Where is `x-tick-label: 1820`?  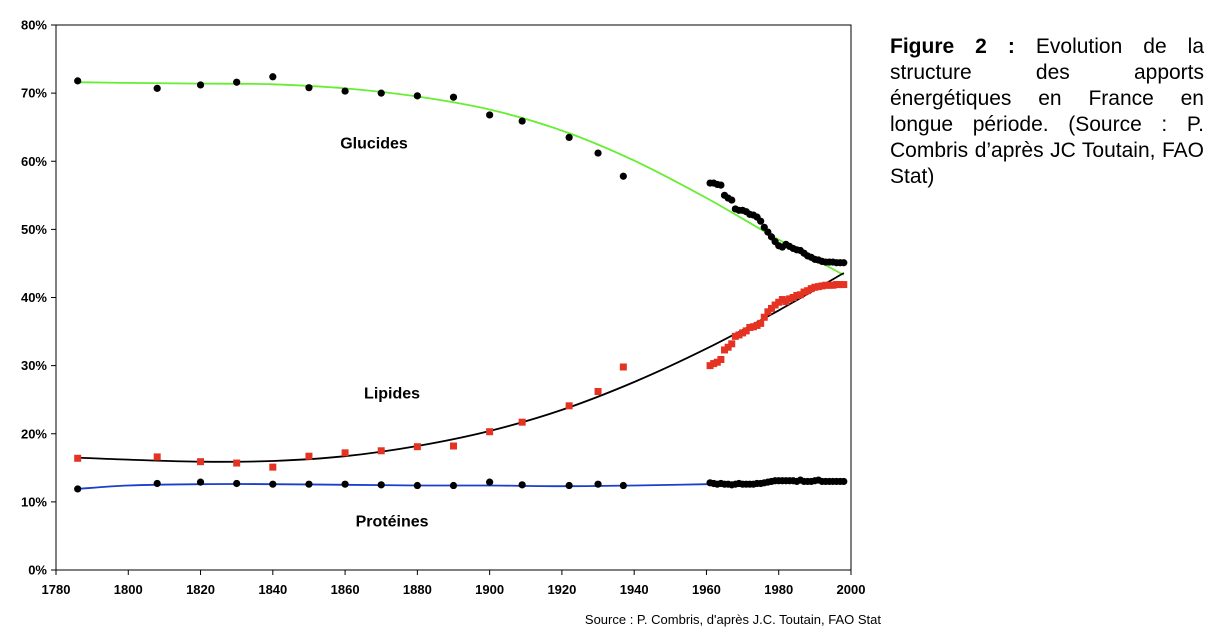
x-tick-label: 1820 is located at coordinates (200, 589).